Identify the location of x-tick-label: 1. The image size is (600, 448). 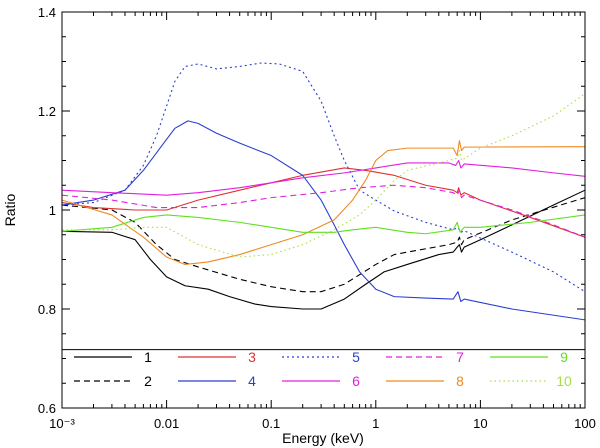
(375, 423).